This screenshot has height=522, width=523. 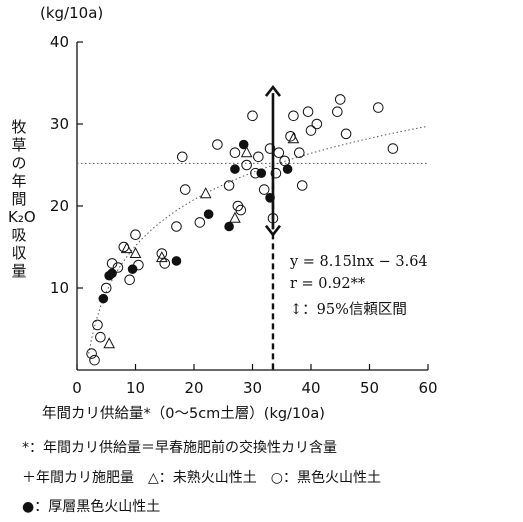 What do you see at coordinates (19, 163) in the screenshot?
I see `y-label-char: の` at bounding box center [19, 163].